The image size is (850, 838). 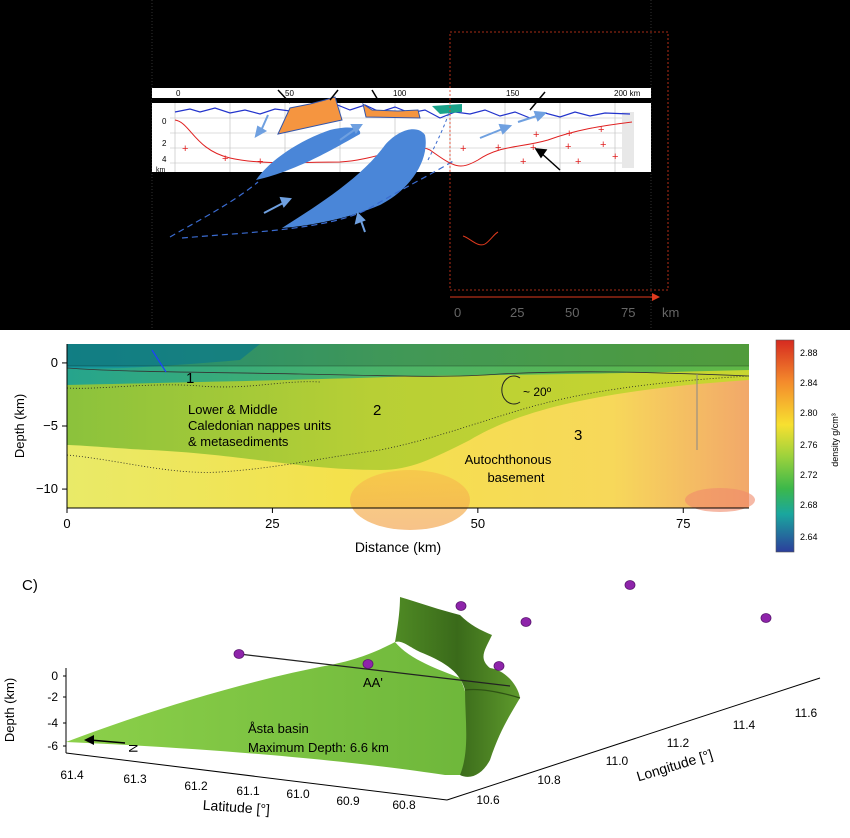 I want to click on longitude-axis-label: Longitude [°], so click(x=675, y=765).